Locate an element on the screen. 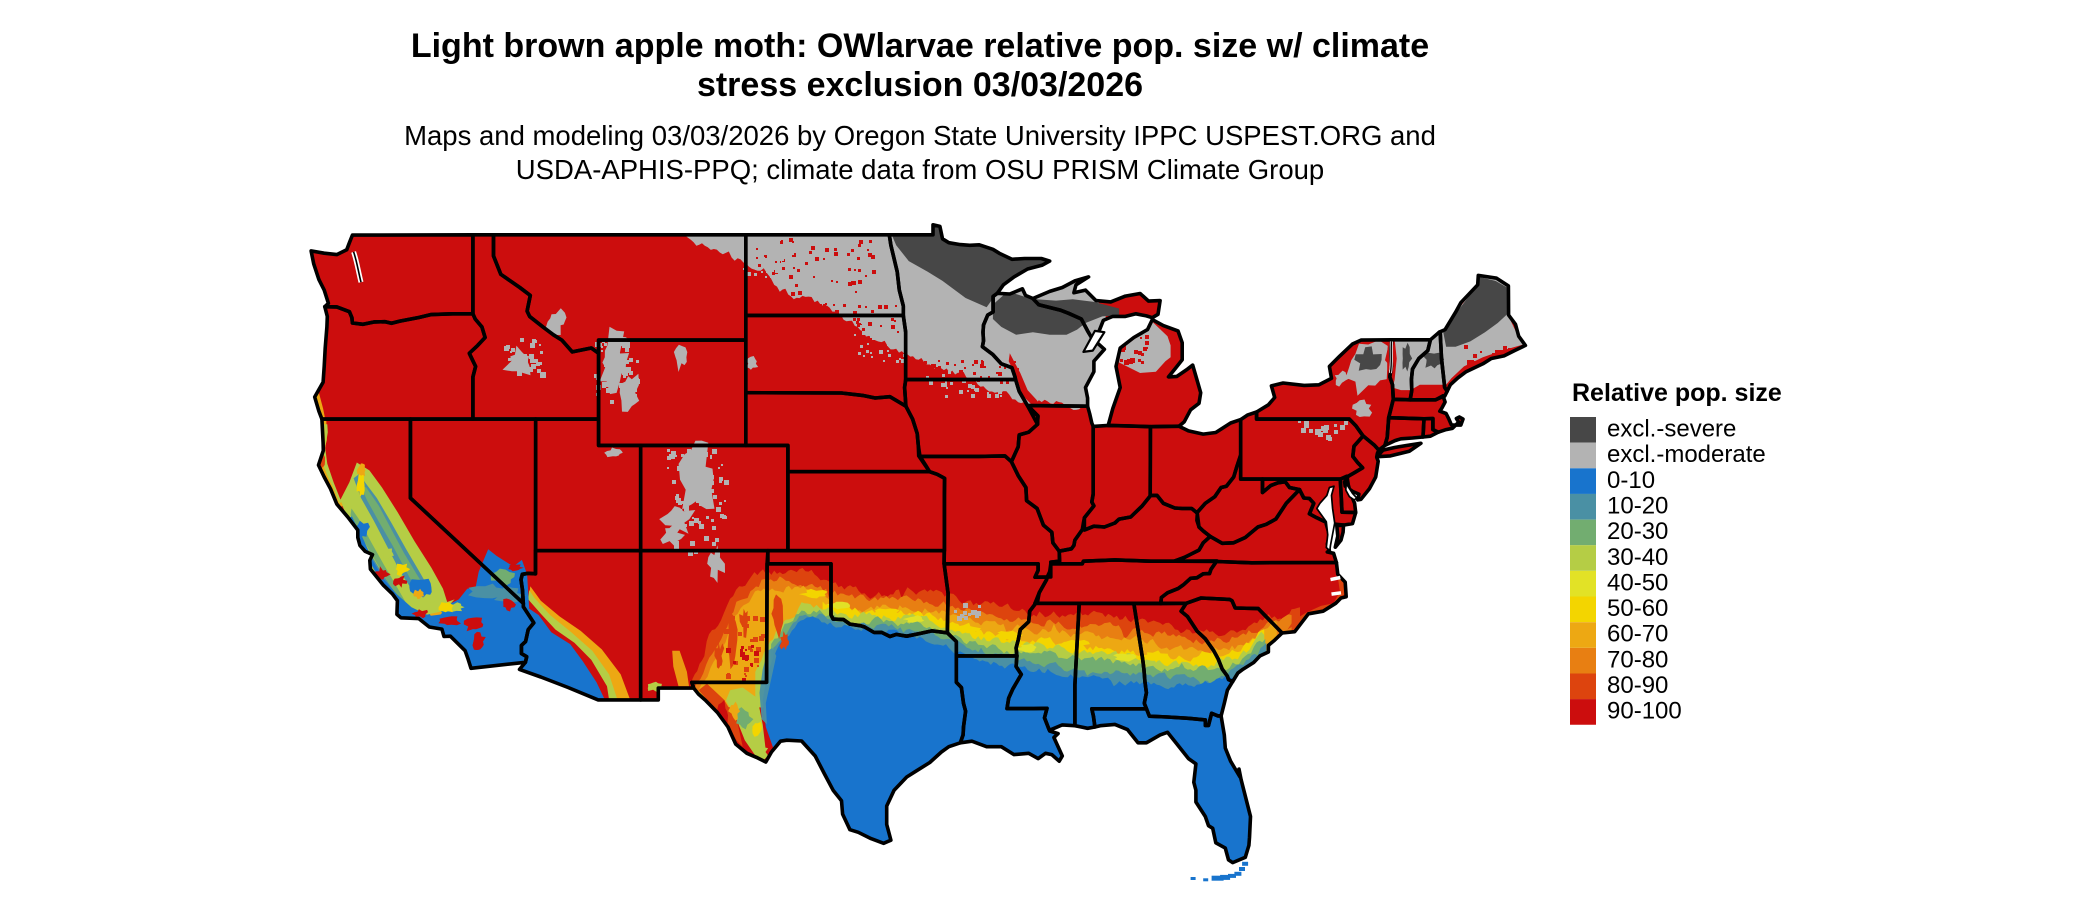 This screenshot has width=2100, height=897. svg-text: 90-100 is located at coordinates (1644, 711).